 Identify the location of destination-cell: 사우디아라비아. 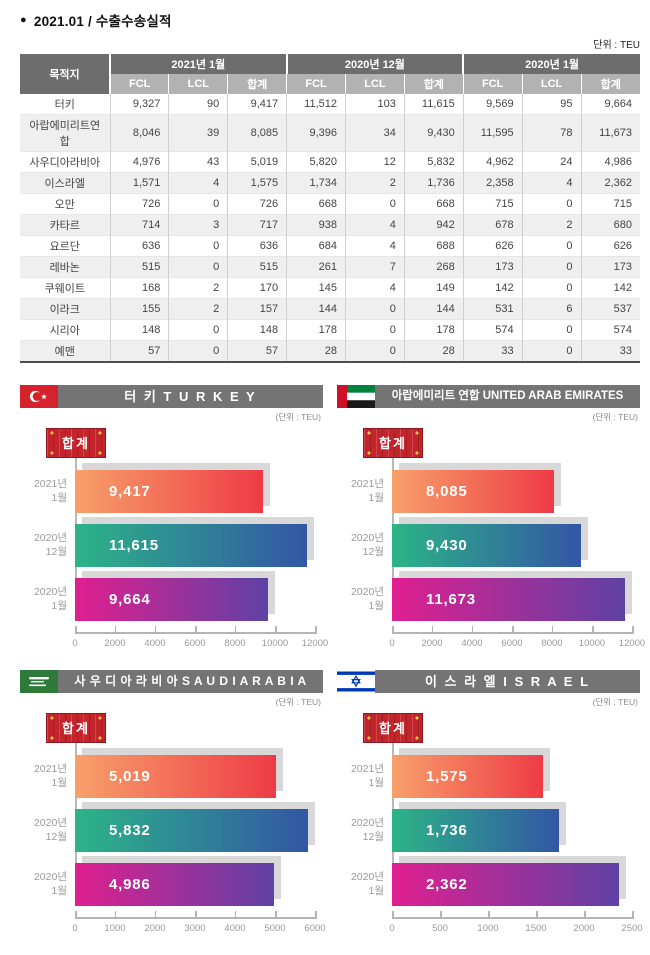
(65, 162).